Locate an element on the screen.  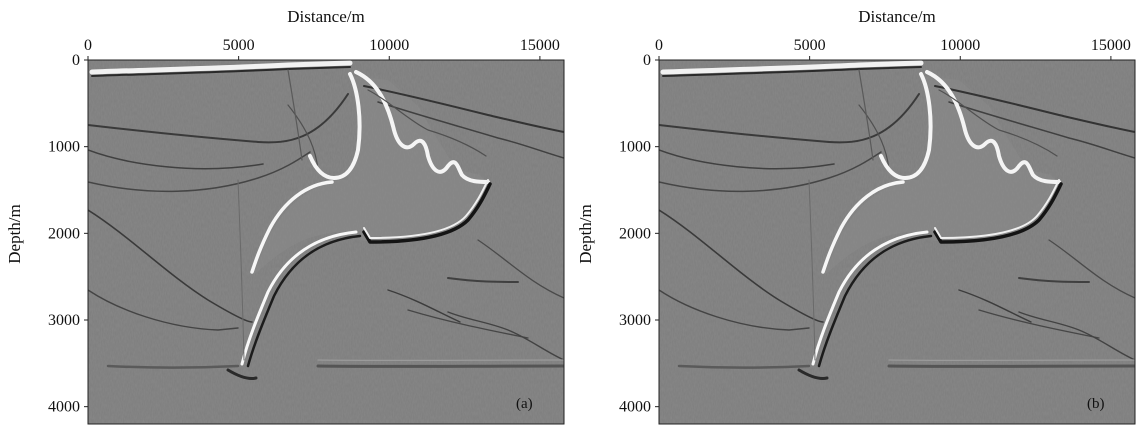
y-tick-label-a-1: 1000 is located at coordinates (64, 147).